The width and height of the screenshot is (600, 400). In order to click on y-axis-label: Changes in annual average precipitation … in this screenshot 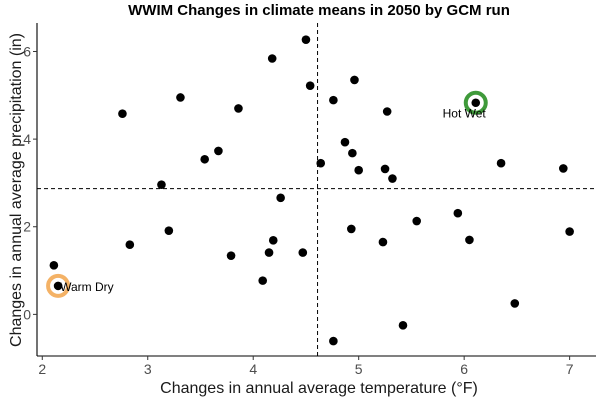, I will do `click(16, 190)`.